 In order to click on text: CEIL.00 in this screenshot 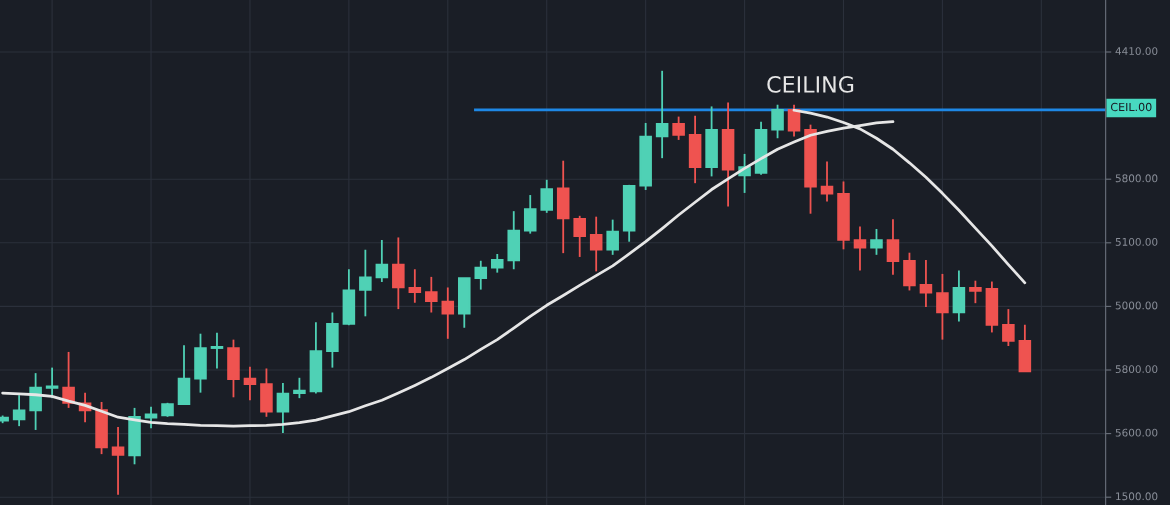, I will do `click(1131, 107)`.